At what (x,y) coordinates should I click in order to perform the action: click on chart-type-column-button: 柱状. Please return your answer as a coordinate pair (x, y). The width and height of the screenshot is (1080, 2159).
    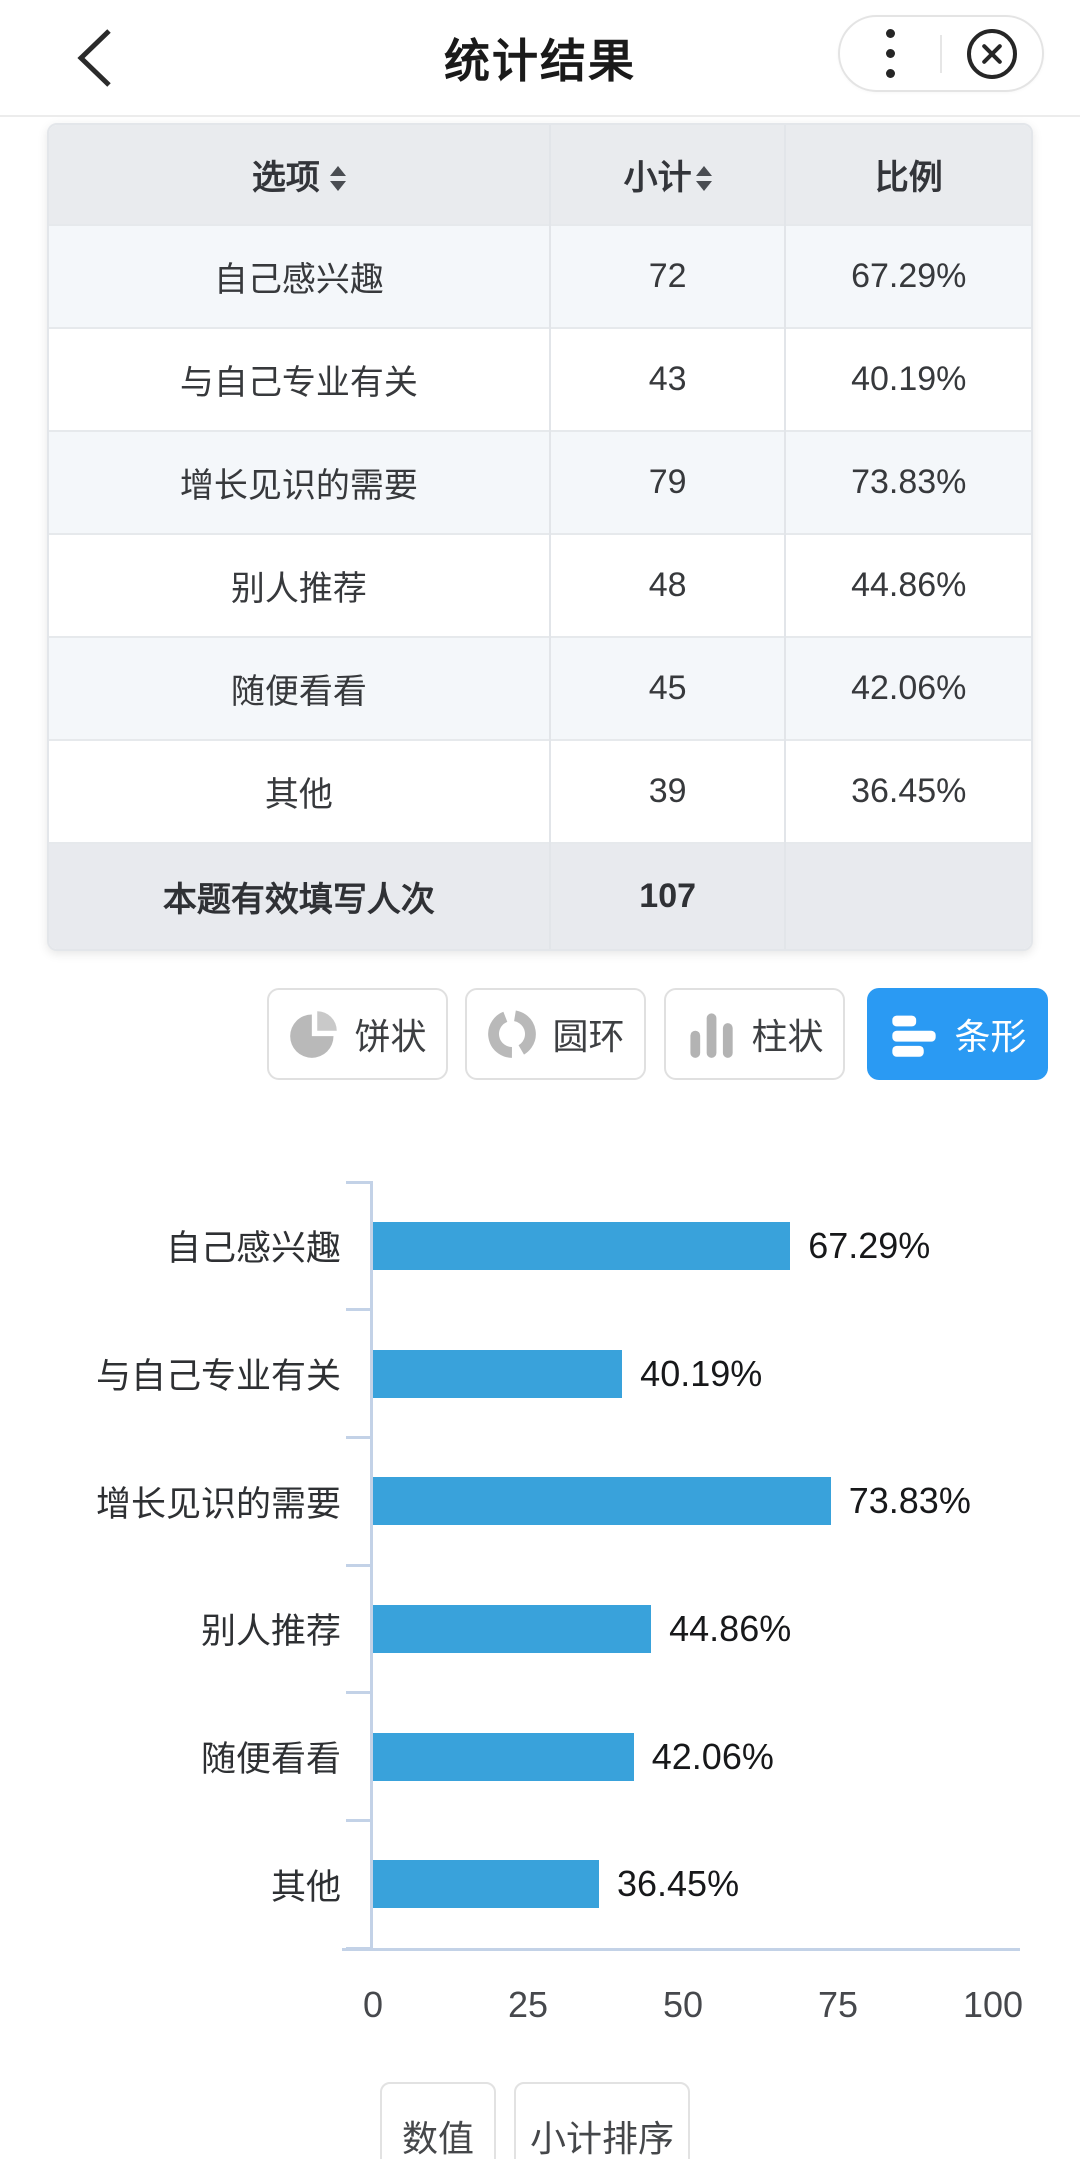
    Looking at the image, I should click on (754, 1034).